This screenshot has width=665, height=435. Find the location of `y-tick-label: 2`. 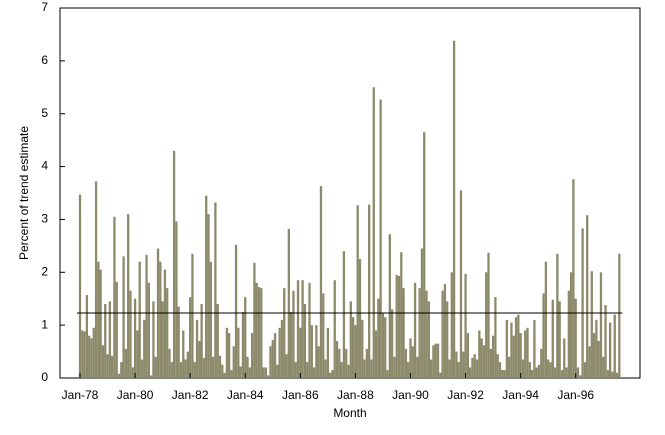

y-tick-label: 2 is located at coordinates (44, 271).